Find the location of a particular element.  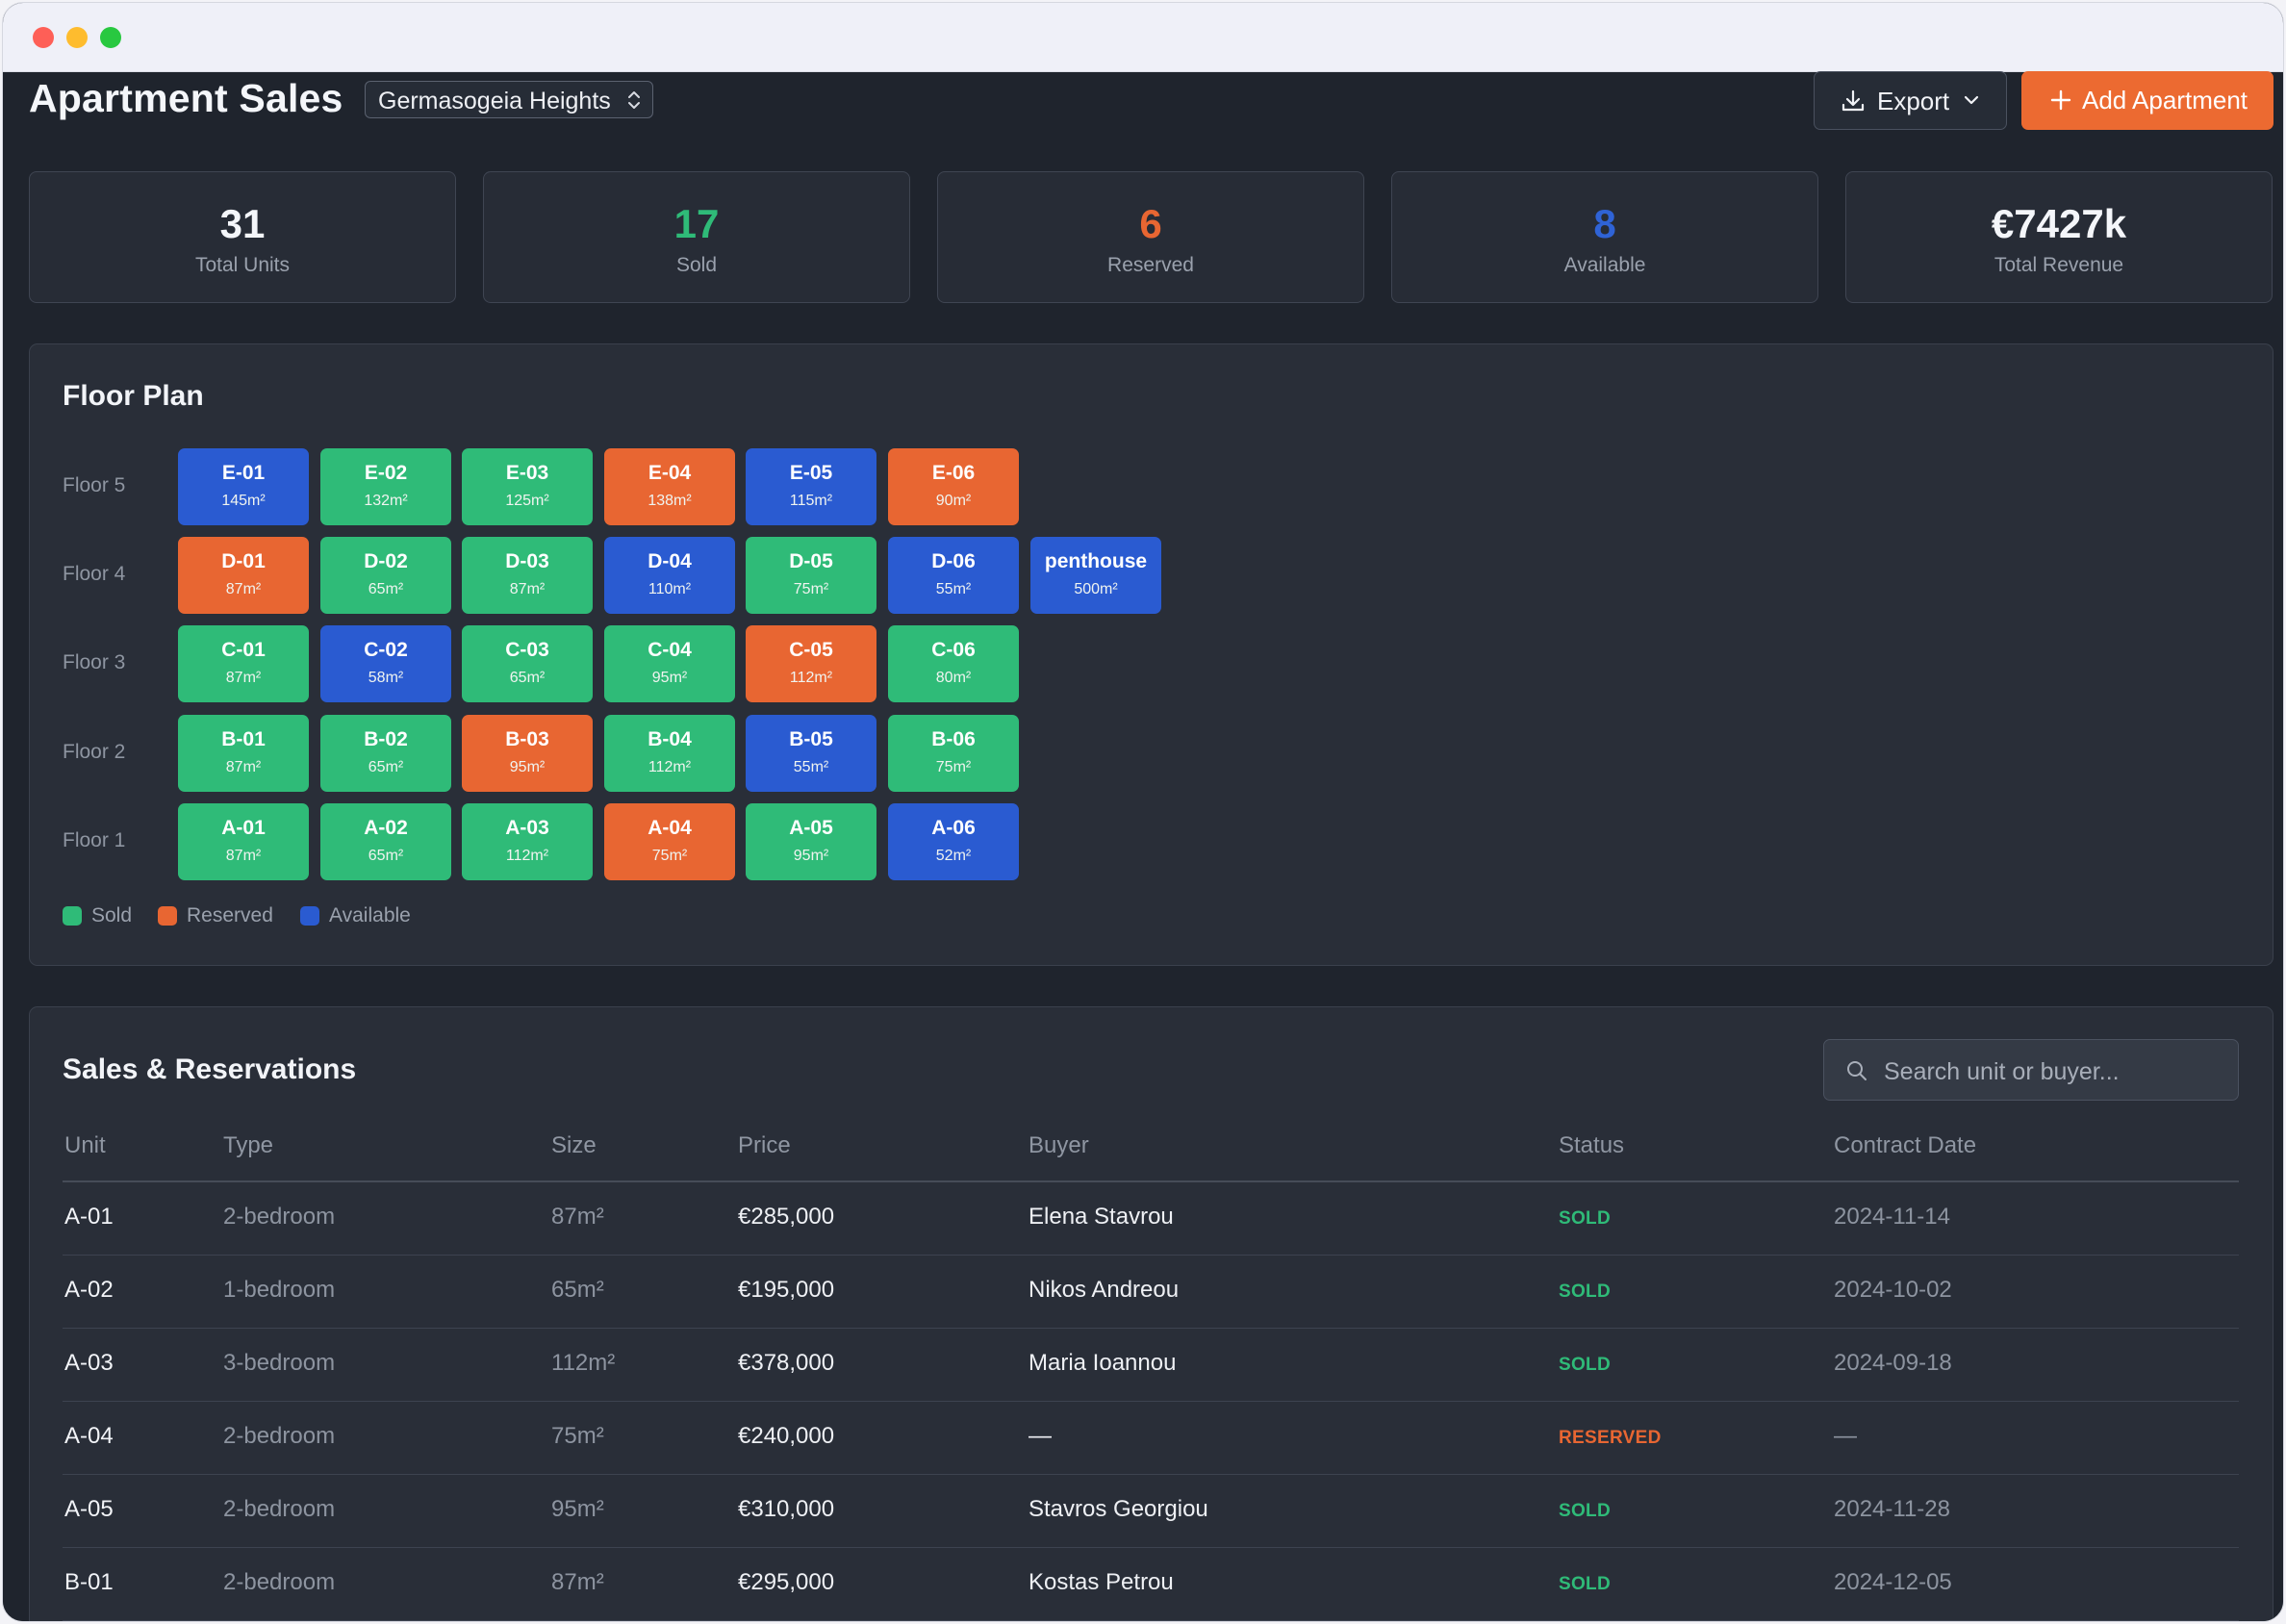

unit-size: 138m² is located at coordinates (670, 501).